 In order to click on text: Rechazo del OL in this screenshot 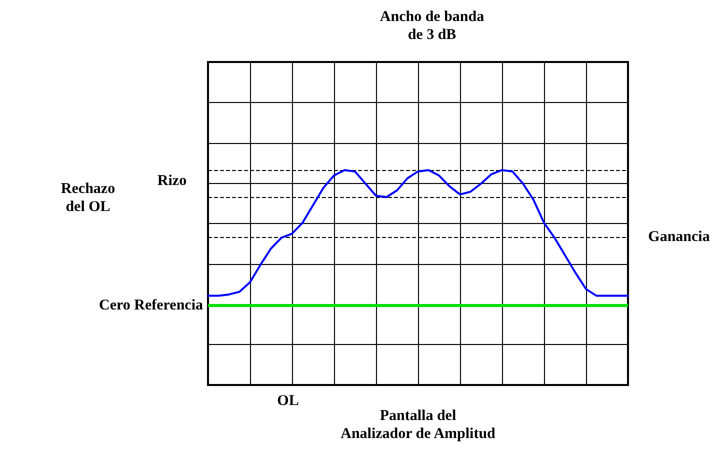, I will do `click(88, 198)`.